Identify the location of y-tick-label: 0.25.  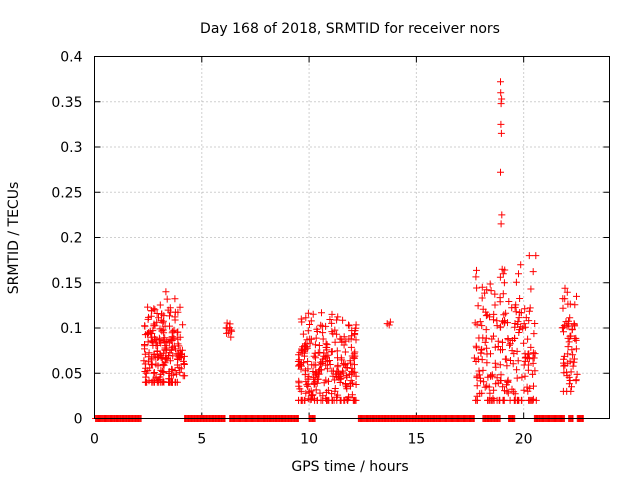
(66, 193).